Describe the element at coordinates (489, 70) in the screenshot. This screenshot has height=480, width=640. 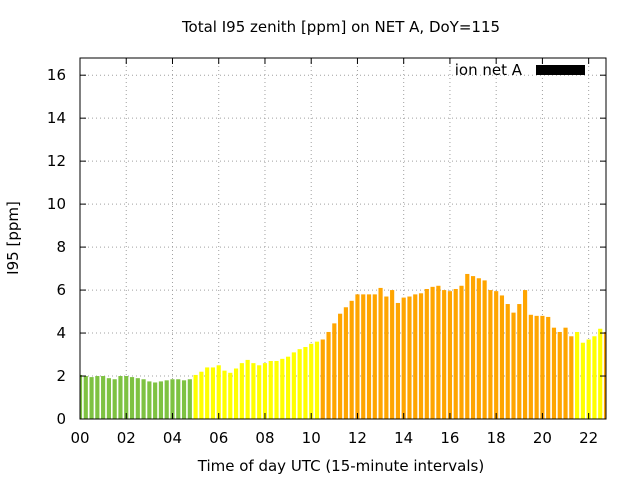
I see `legend-label: ion net A` at that location.